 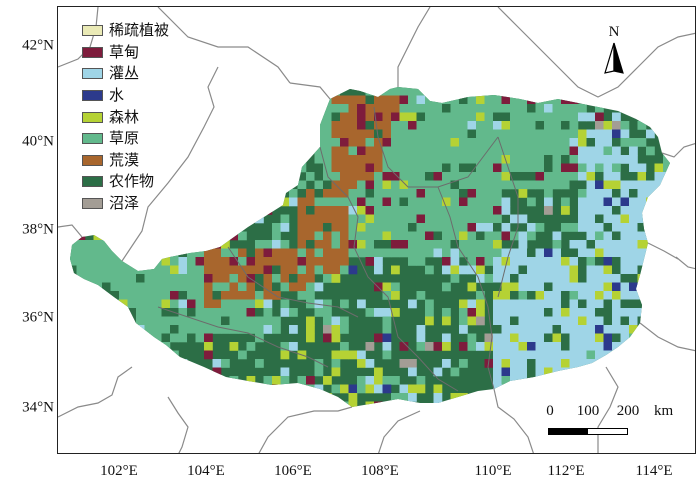 I want to click on legend-item: 草甸, so click(x=125, y=53).